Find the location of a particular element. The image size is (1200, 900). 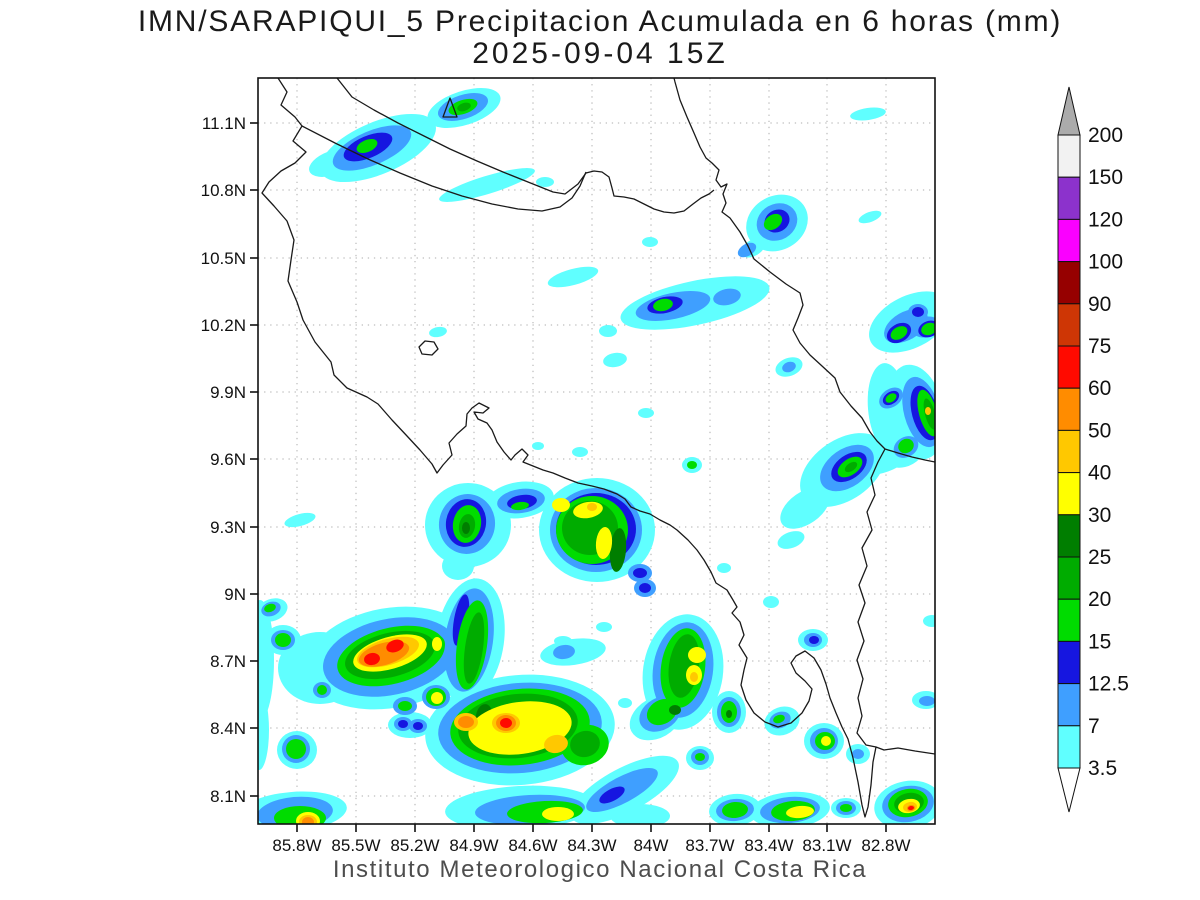

colorbar-label: 25 is located at coordinates (1099, 557).